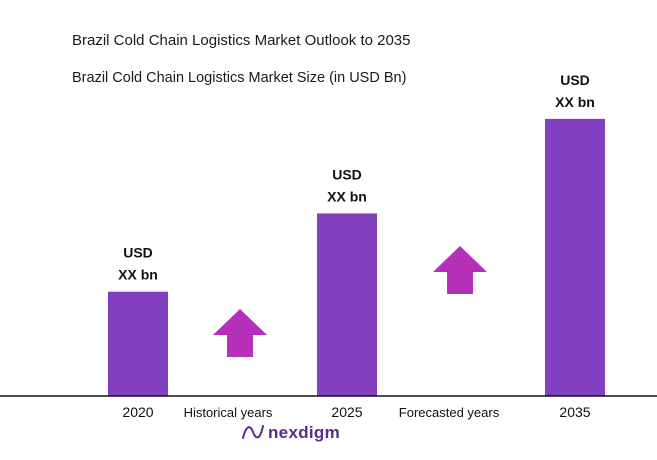 The height and width of the screenshot is (460, 657). I want to click on growth-arrows-group, so click(350, 301).